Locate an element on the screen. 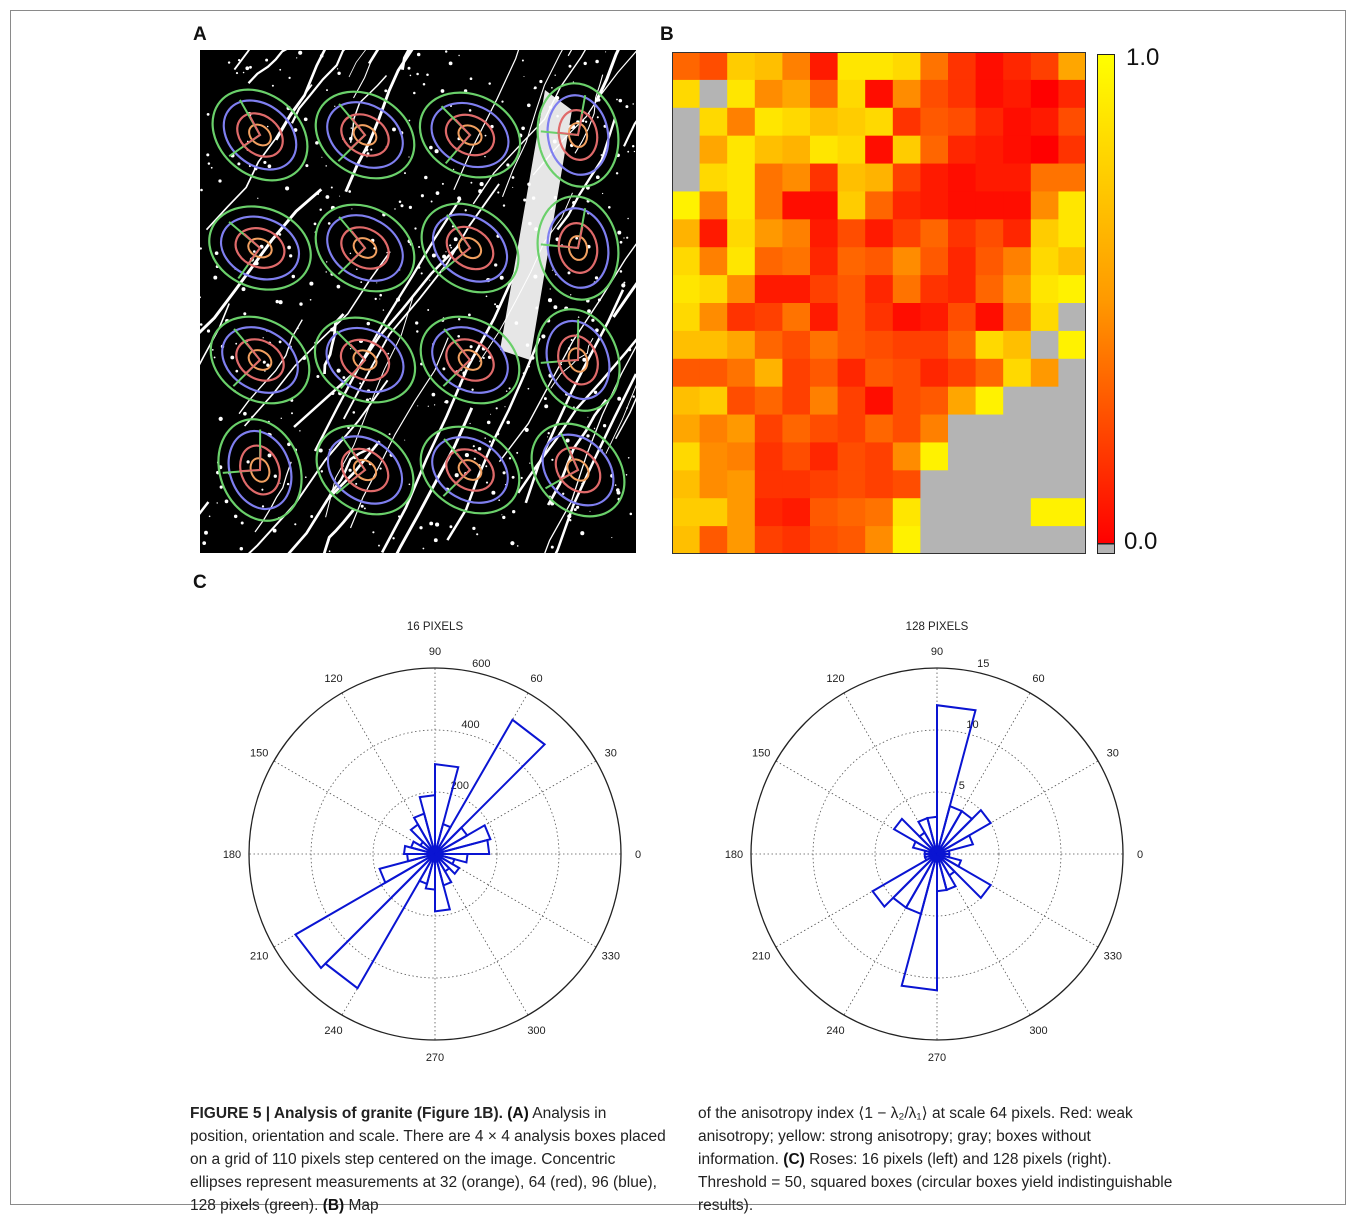 Image resolution: width=1354 pixels, height=1217 pixels. panel-label-b: B is located at coordinates (667, 34).